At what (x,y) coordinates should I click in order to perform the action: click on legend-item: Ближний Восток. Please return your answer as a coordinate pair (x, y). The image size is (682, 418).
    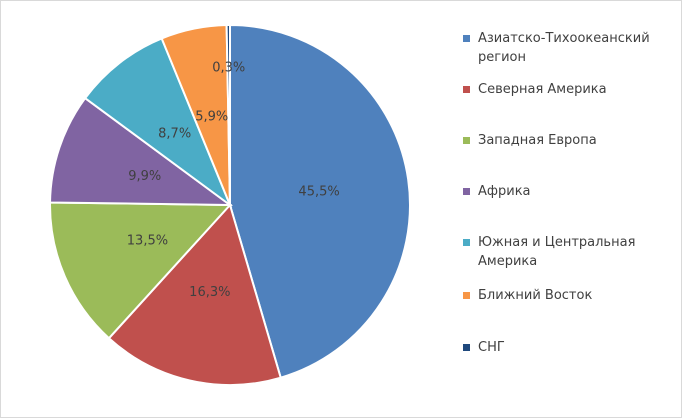
    Looking at the image, I should click on (568, 295).